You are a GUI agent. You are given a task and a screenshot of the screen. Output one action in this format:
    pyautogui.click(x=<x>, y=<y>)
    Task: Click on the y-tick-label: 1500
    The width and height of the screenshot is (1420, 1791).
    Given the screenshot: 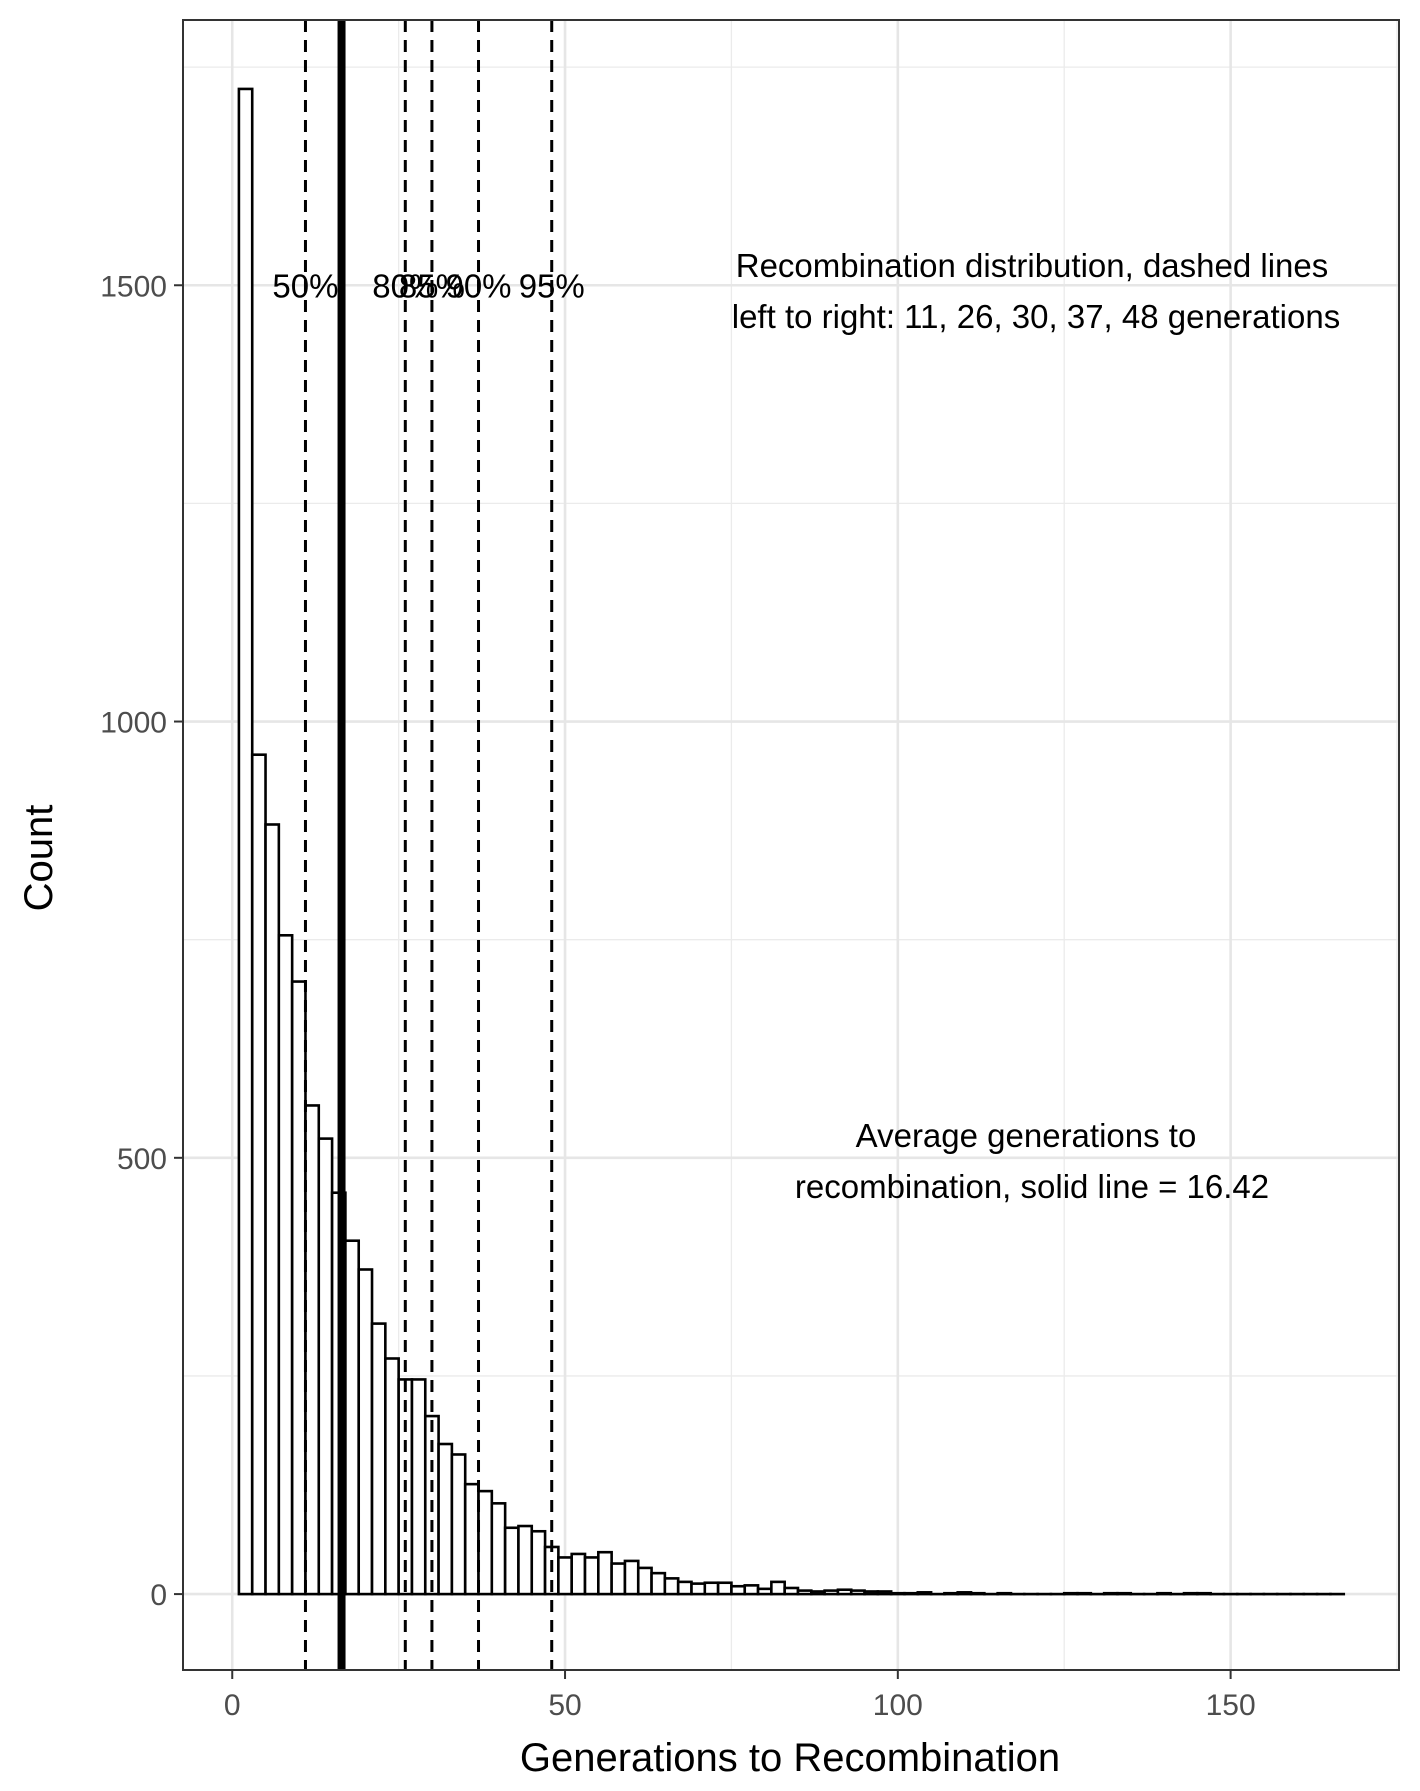 What is the action you would take?
    pyautogui.click(x=133, y=286)
    